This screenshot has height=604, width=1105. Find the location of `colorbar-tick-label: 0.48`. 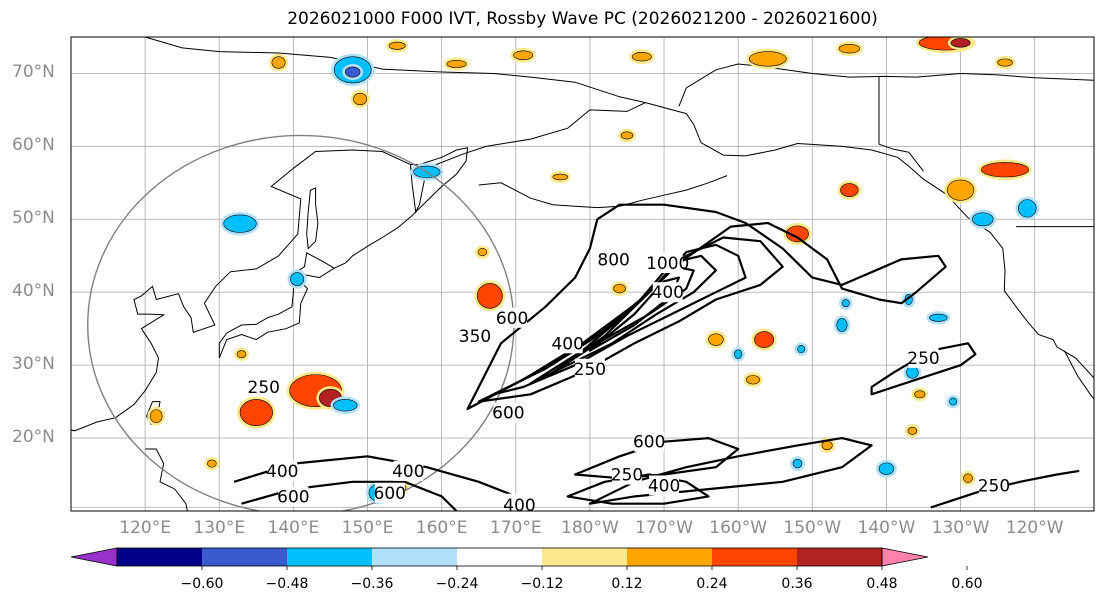

colorbar-tick-label: 0.48 is located at coordinates (882, 584).